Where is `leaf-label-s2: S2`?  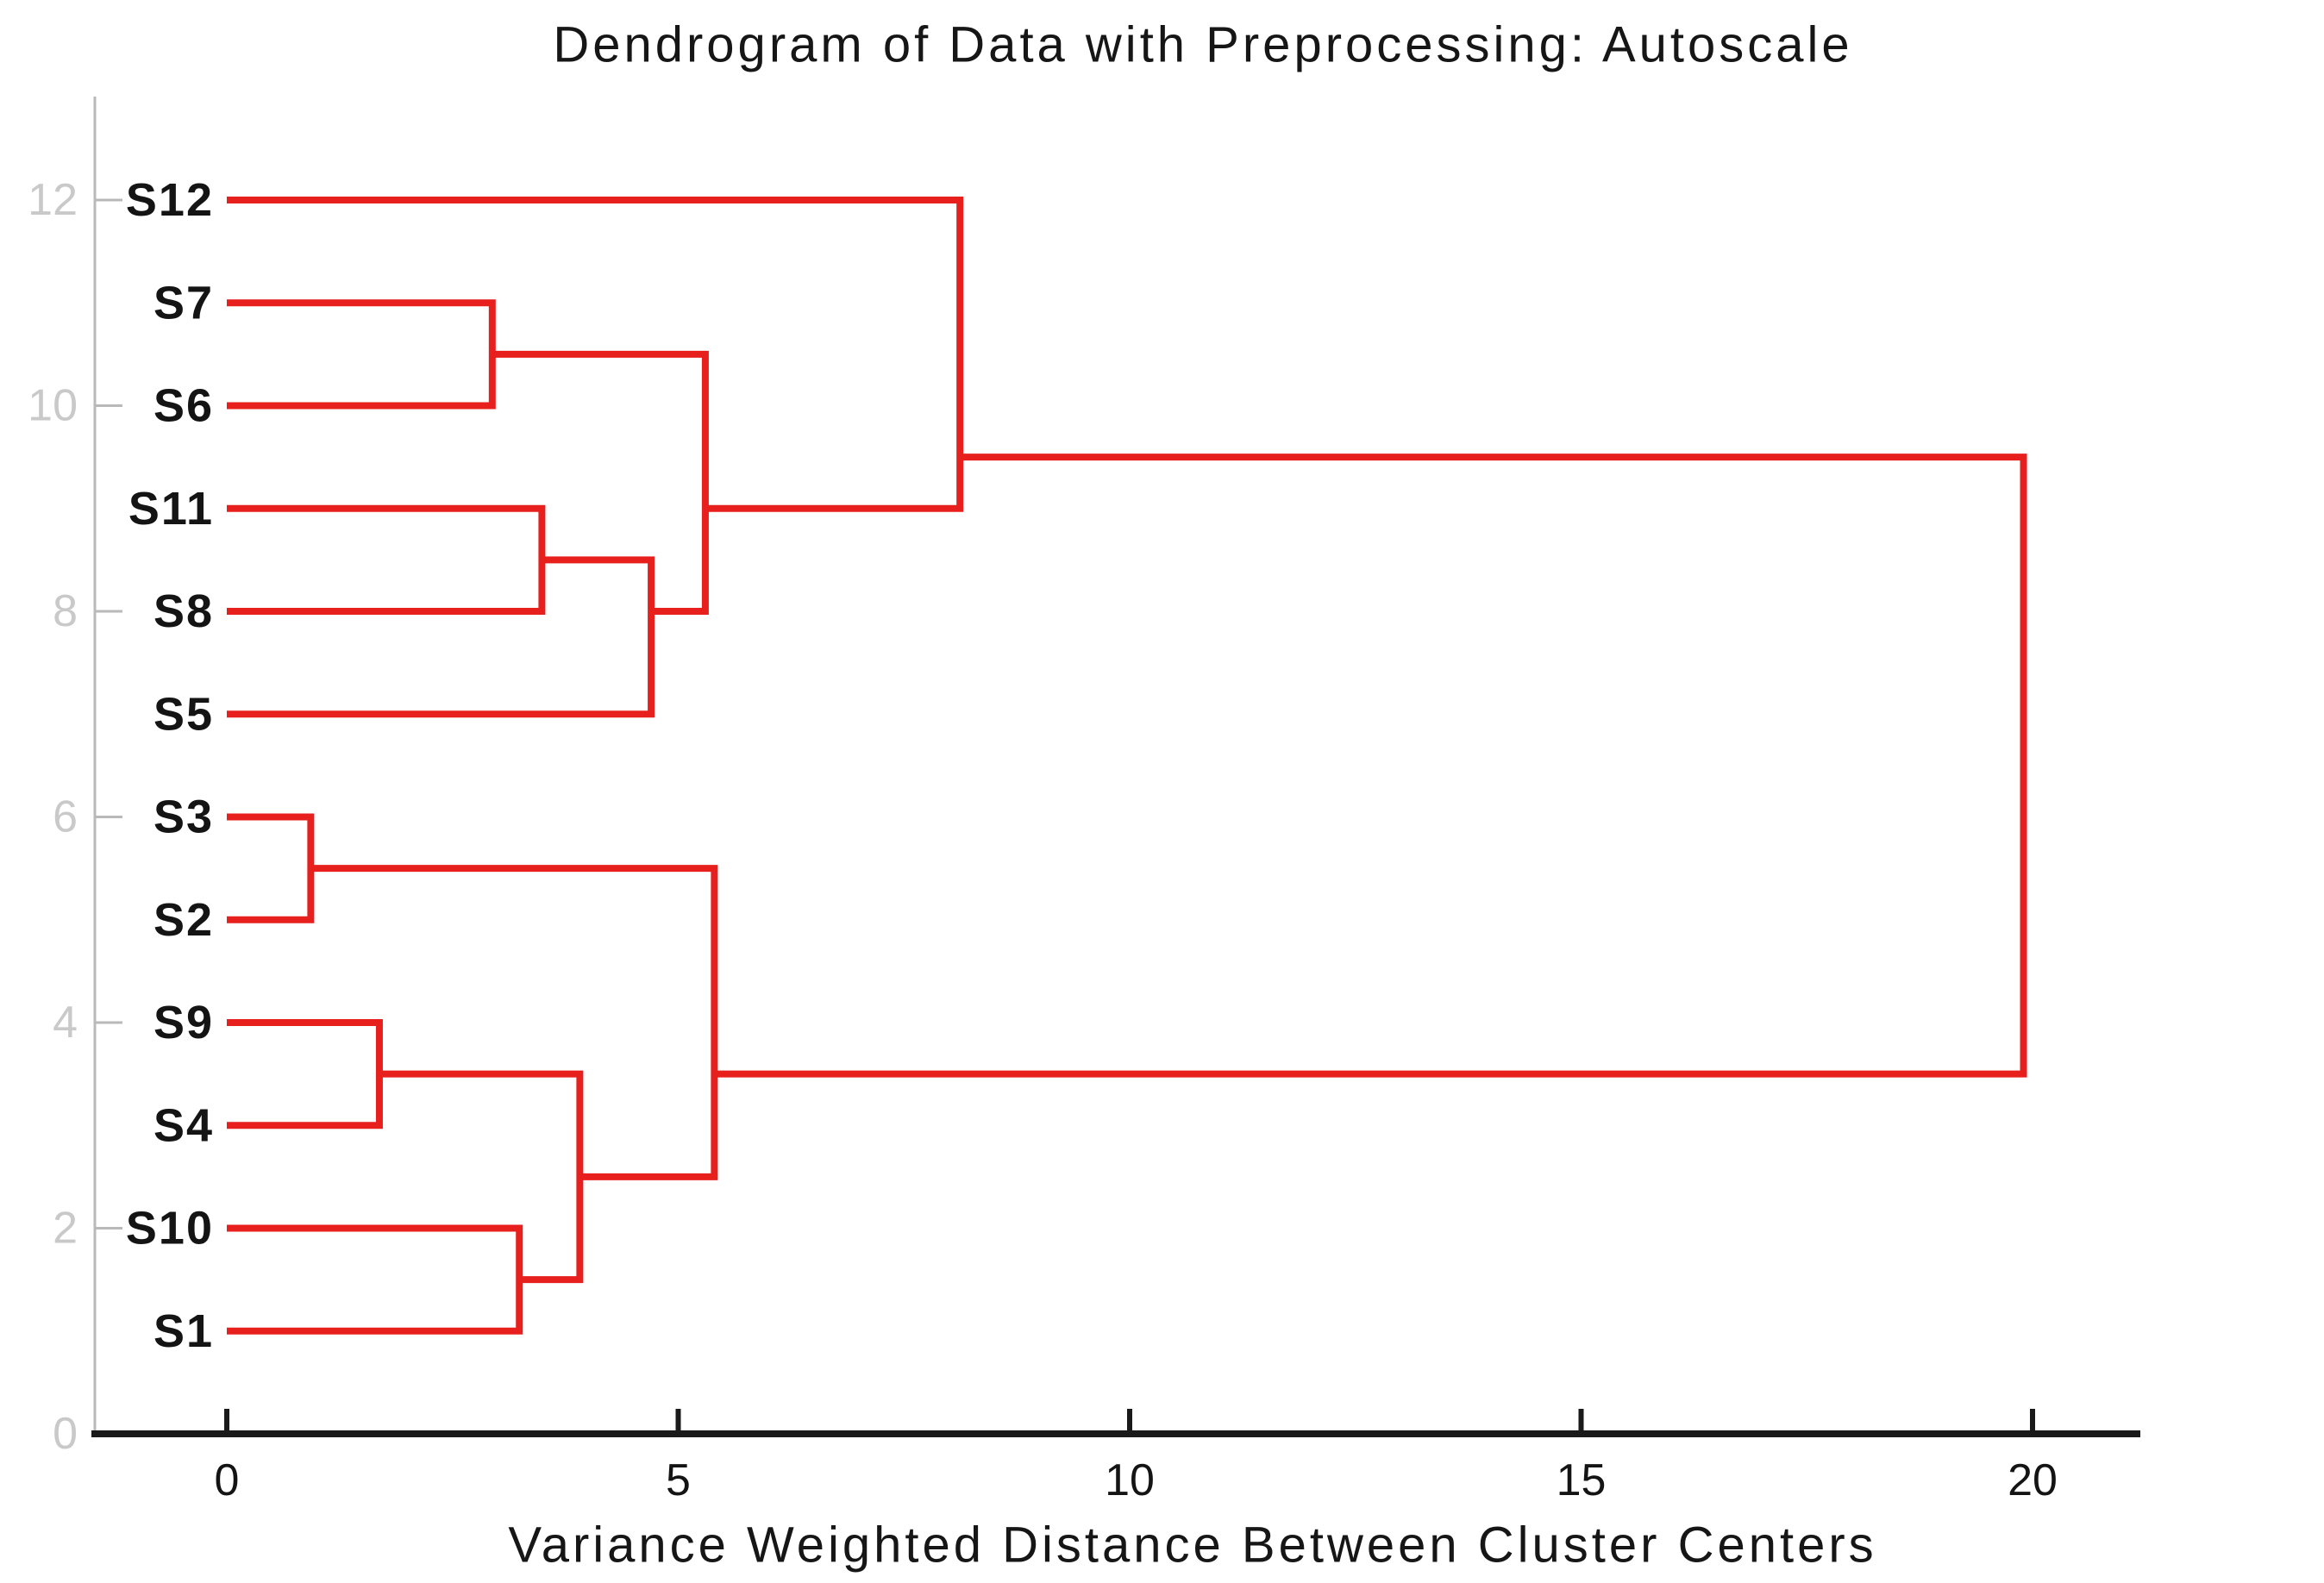 leaf-label-s2: S2 is located at coordinates (183, 920).